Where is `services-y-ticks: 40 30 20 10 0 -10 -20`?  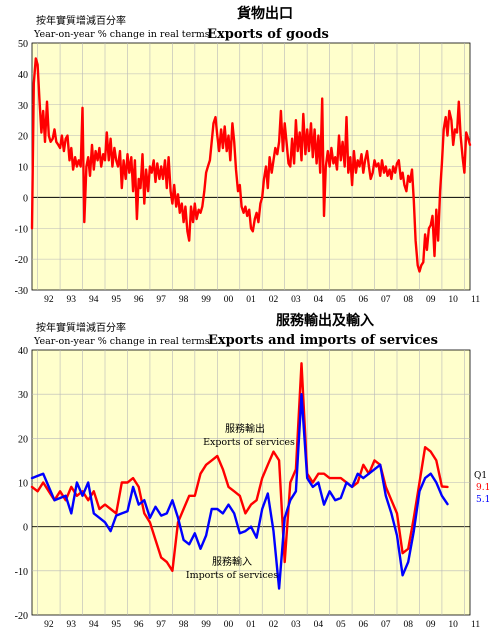 services-y-ticks: 40 30 20 10 0 -10 -20 is located at coordinates (21, 484).